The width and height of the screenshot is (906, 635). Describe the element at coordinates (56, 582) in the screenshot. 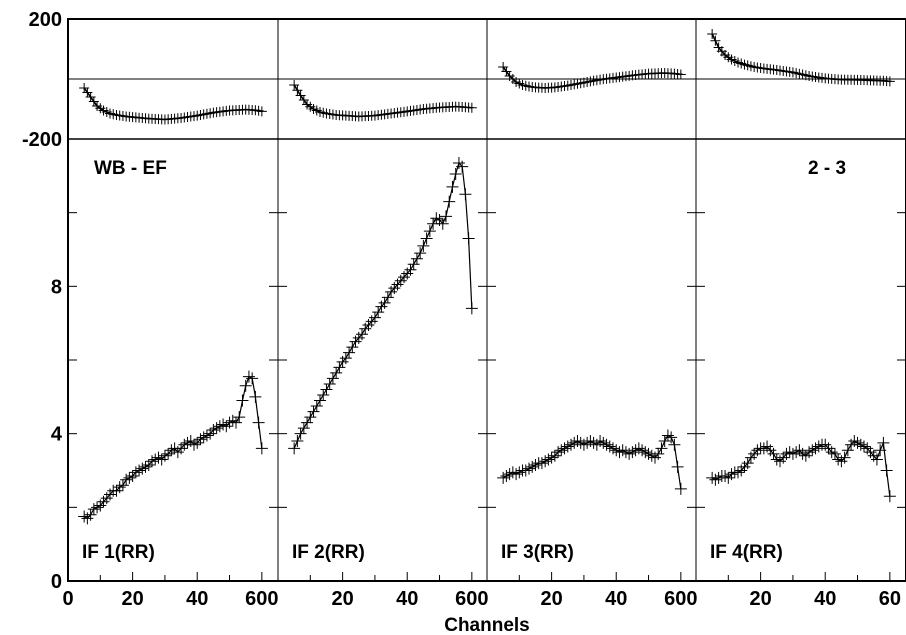

I see `bottom-y-tick-label: 0` at that location.